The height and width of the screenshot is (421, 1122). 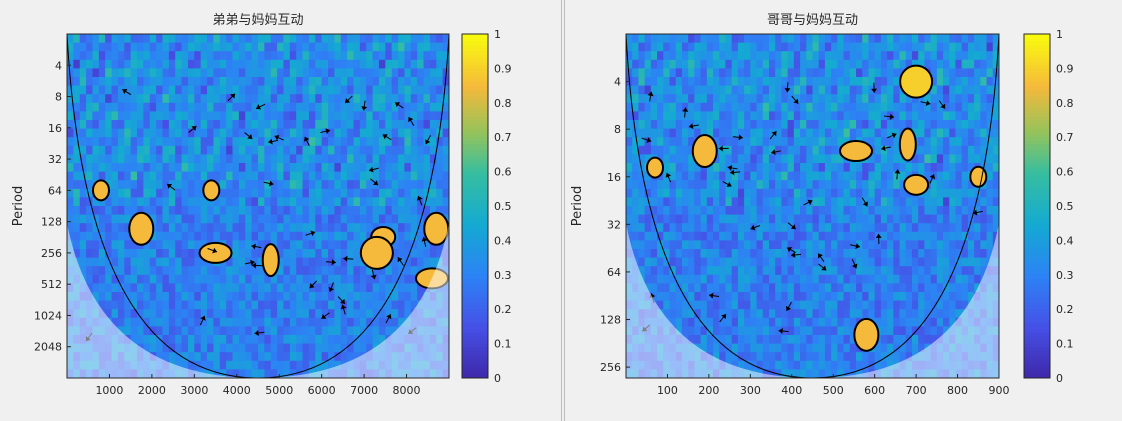 What do you see at coordinates (18, 206) in the screenshot?
I see `y-axis-label: Period` at bounding box center [18, 206].